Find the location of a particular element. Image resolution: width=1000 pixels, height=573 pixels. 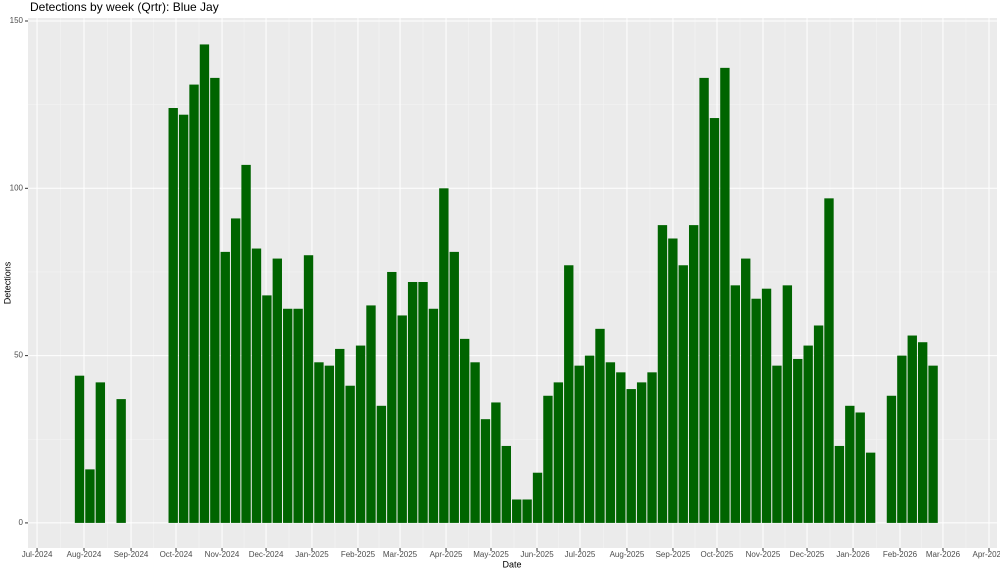

x-tick-label: Nov-2025 is located at coordinates (763, 554).